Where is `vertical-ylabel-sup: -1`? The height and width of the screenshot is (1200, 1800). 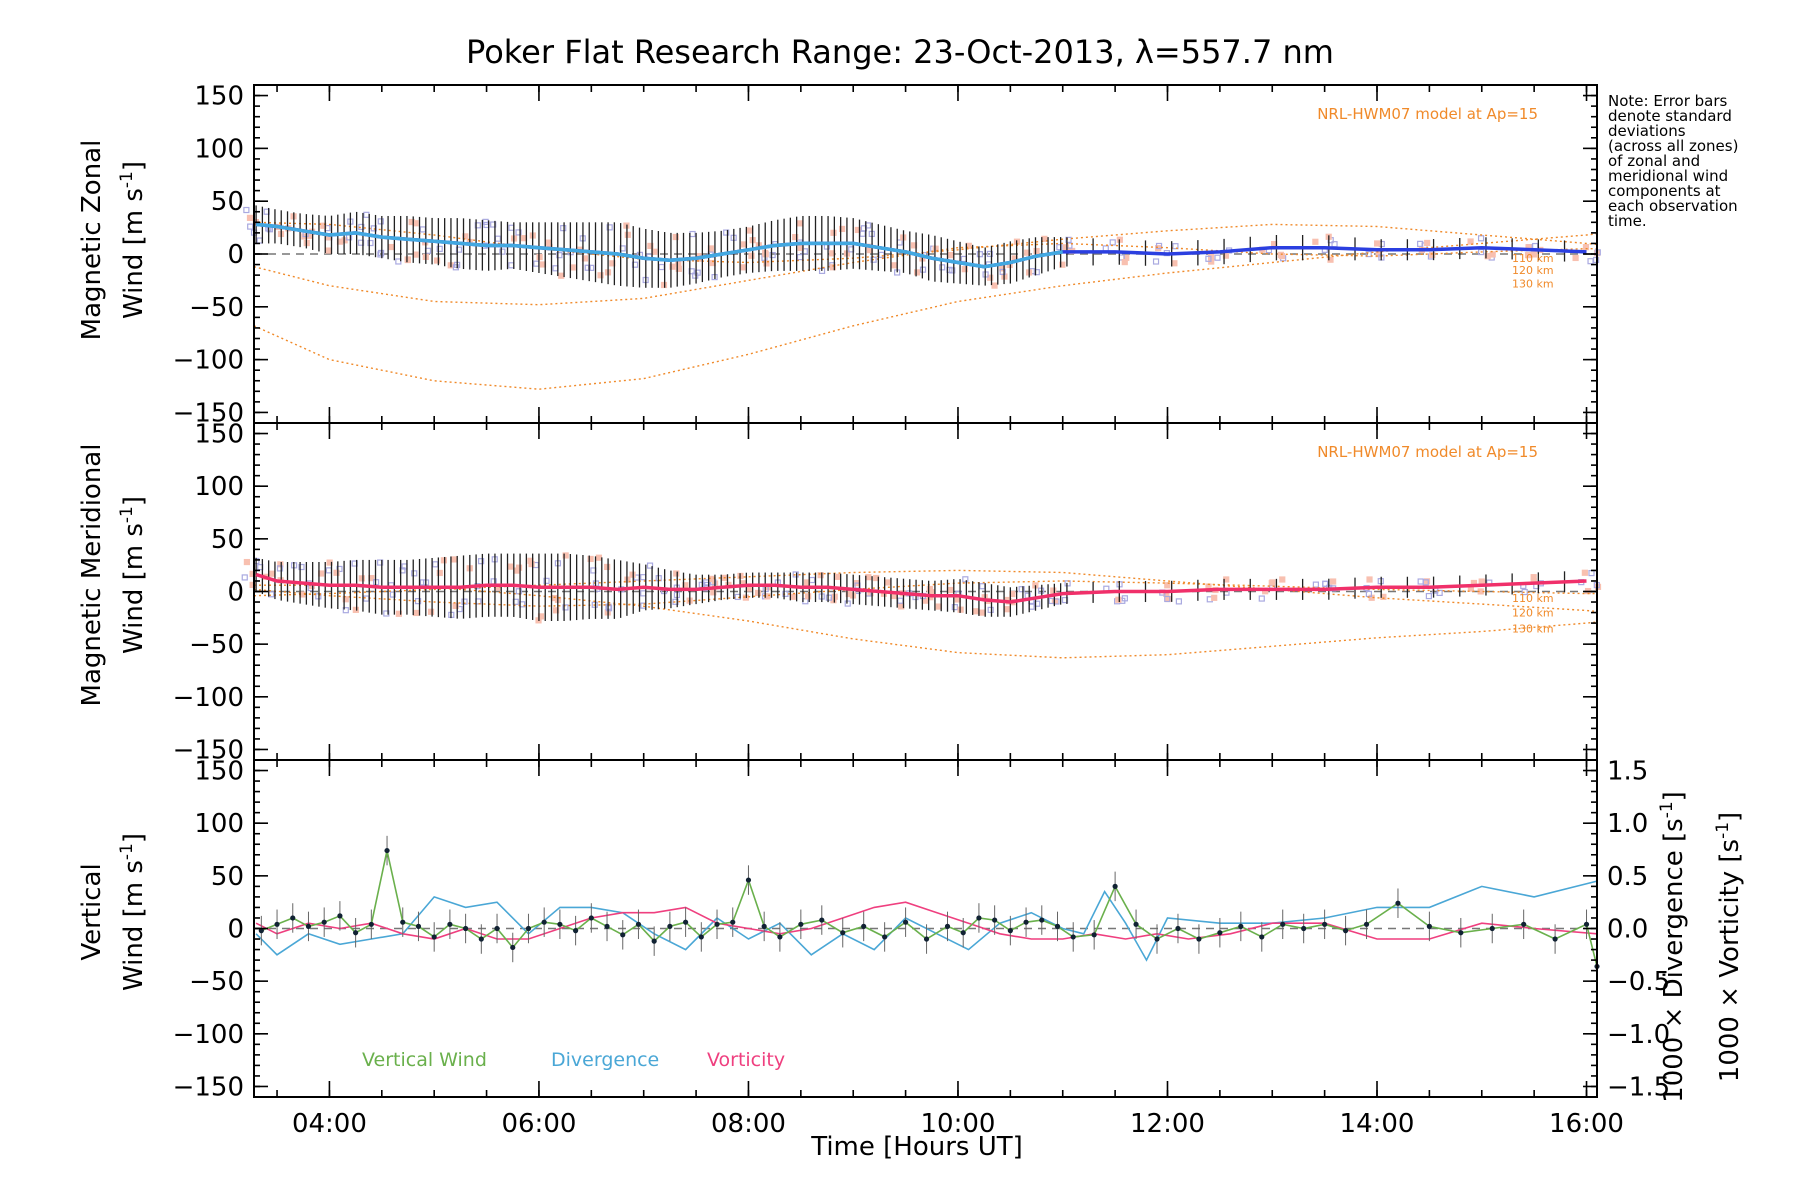
vertical-ylabel-sup: -1 is located at coordinates (127, 851).